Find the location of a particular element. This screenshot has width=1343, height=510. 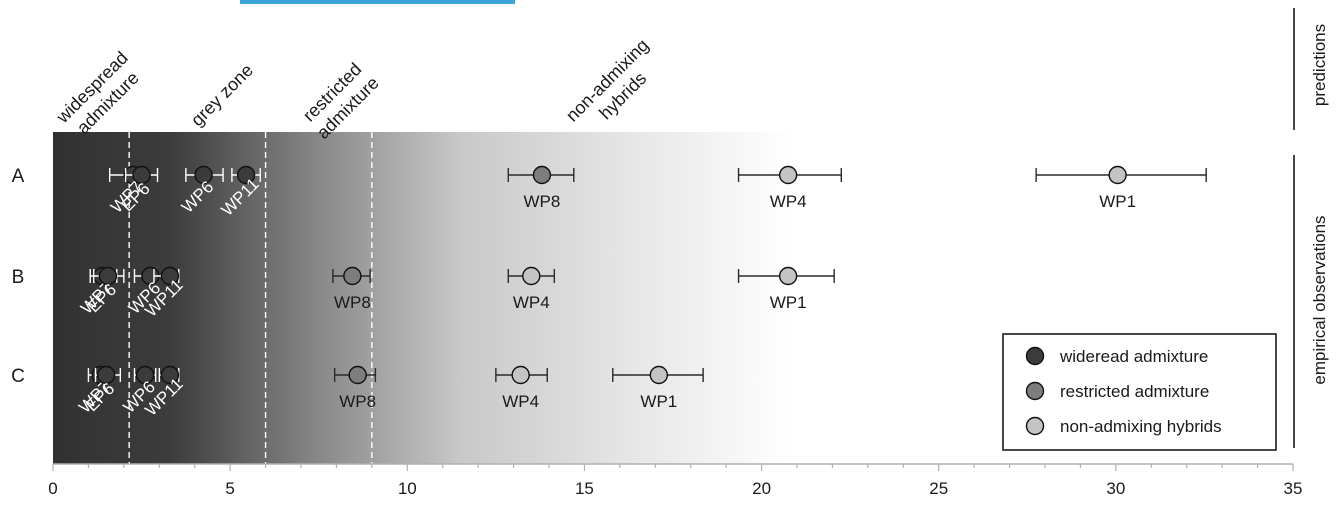

zone-label-line: grey zone is located at coordinates (222, 95).